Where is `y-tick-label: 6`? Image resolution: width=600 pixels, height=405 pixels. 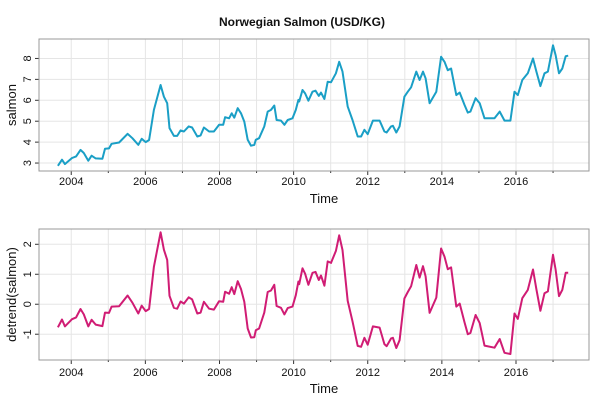
y-tick-label: 6 is located at coordinates (28, 100).